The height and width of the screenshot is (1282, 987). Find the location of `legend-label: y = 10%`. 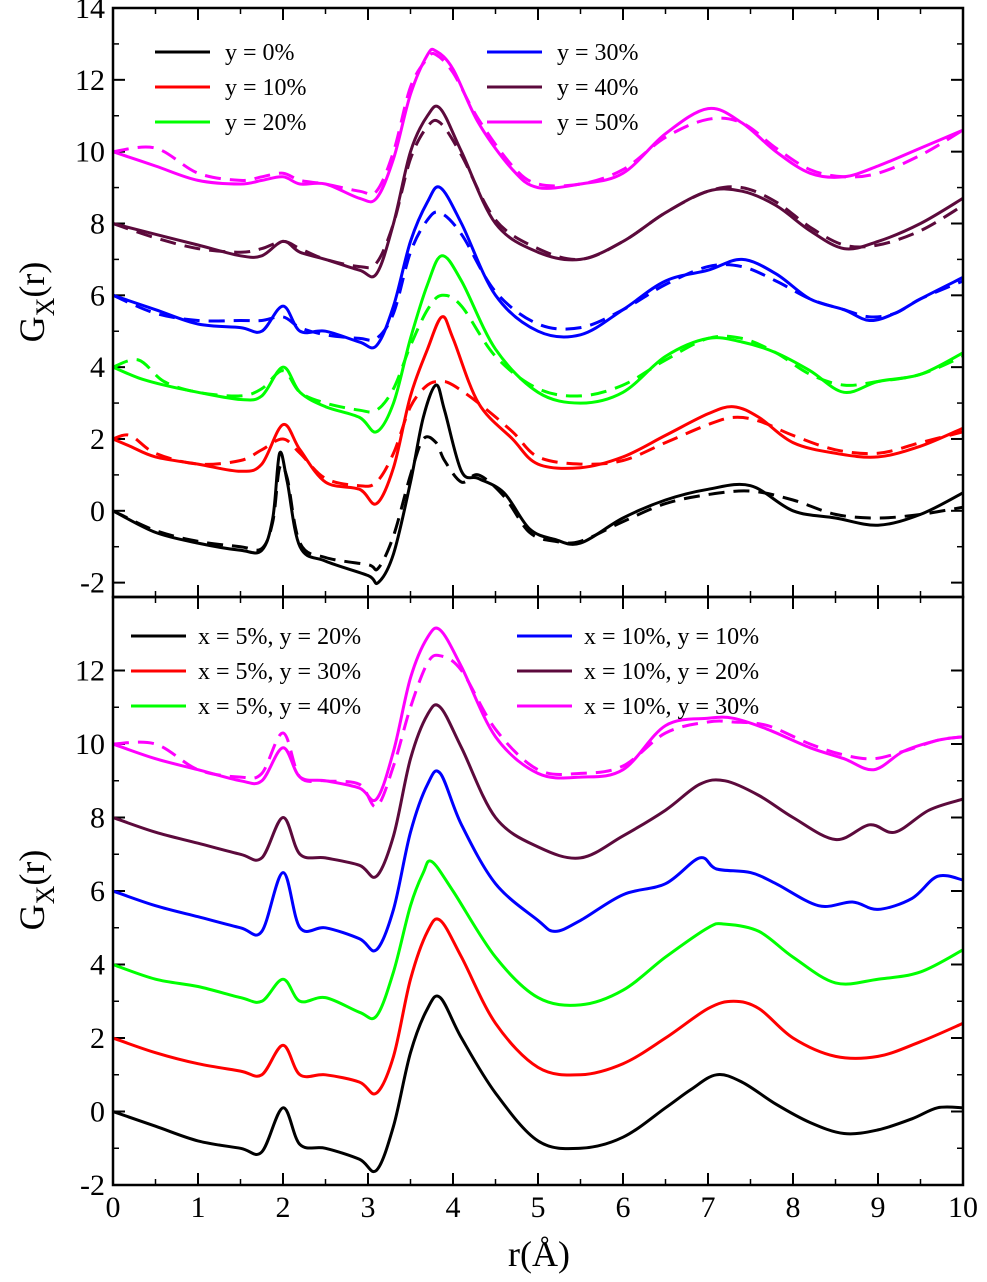

legend-label: y = 10% is located at coordinates (266, 88).